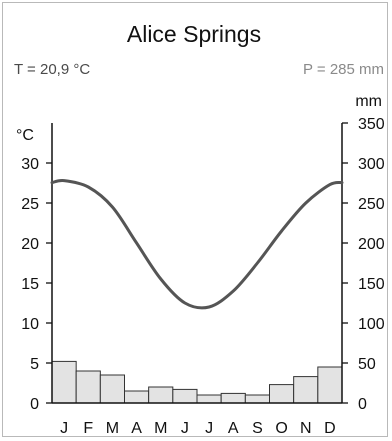 The image size is (392, 441). I want to click on left-tick-label: 30, so click(30, 164).